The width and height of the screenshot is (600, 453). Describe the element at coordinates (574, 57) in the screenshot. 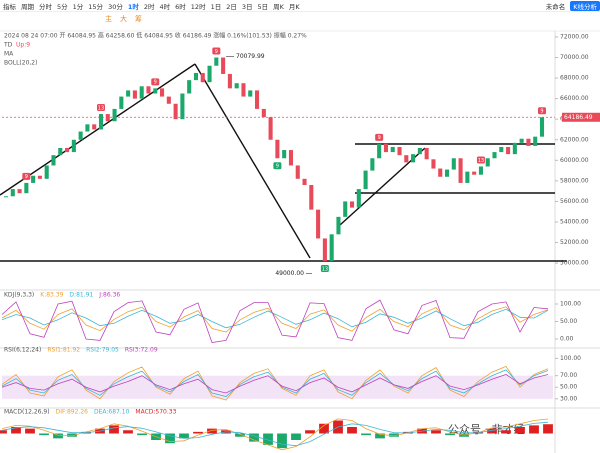

I see `y-tick-label: 70000.00` at that location.